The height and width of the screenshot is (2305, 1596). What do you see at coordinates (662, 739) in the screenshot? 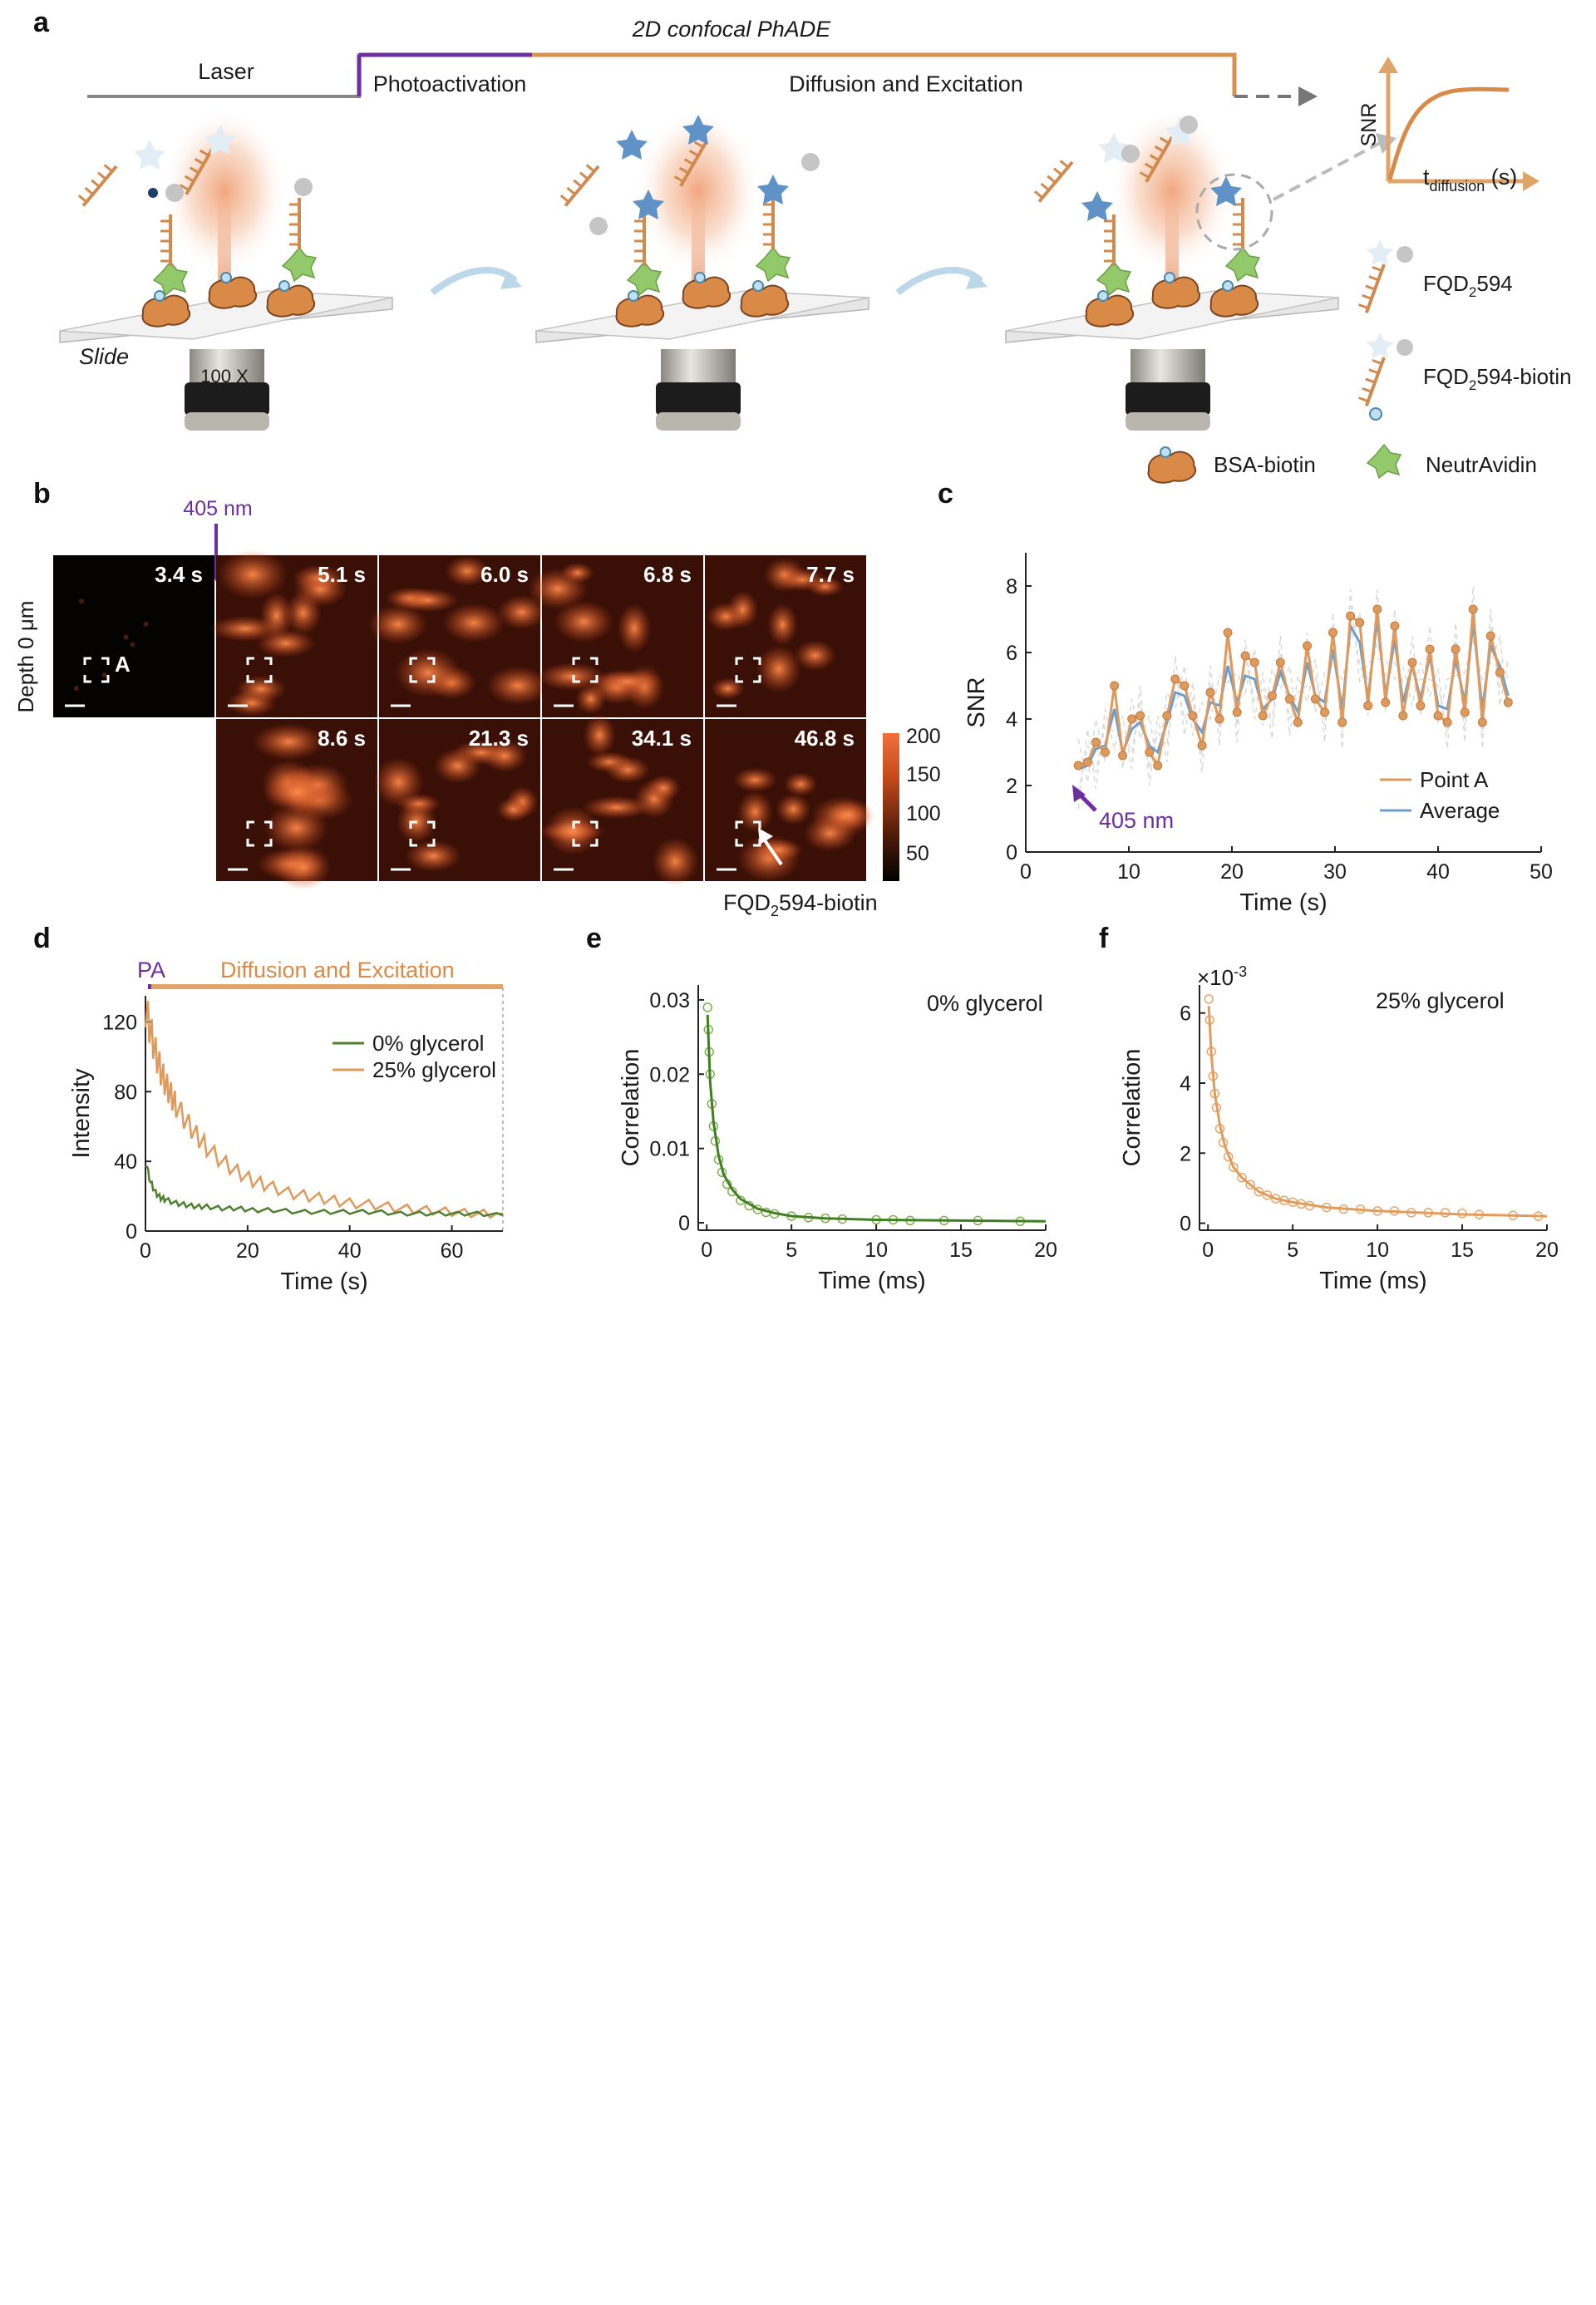
I see `timestamp: 34.1 s` at bounding box center [662, 739].